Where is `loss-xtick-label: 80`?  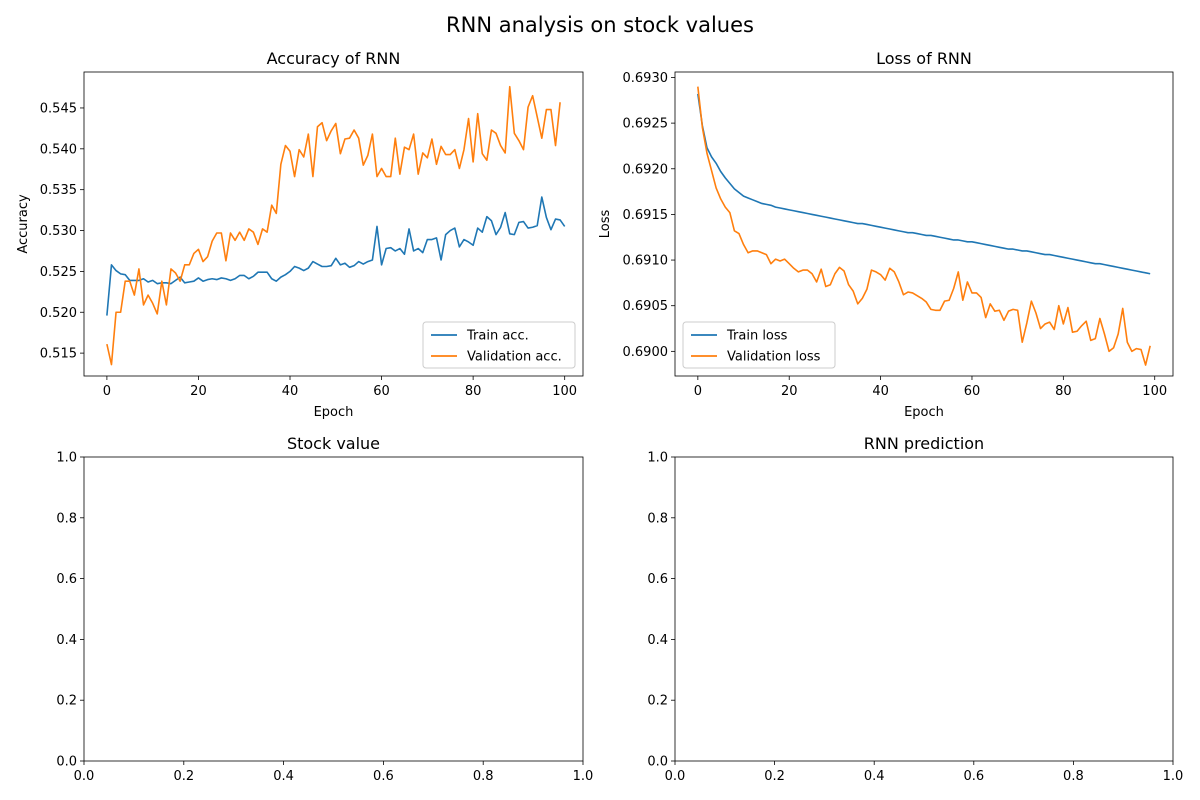 loss-xtick-label: 80 is located at coordinates (1063, 391).